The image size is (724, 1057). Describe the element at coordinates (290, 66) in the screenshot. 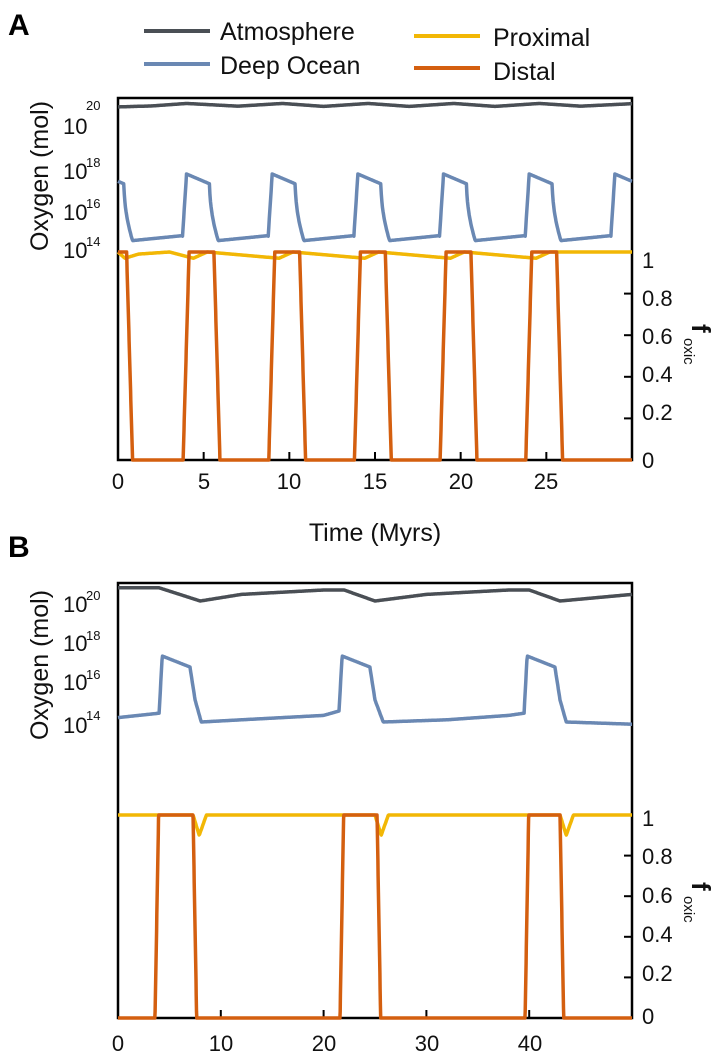

I see `legend-label-deep-ocean: Deep Ocean` at that location.